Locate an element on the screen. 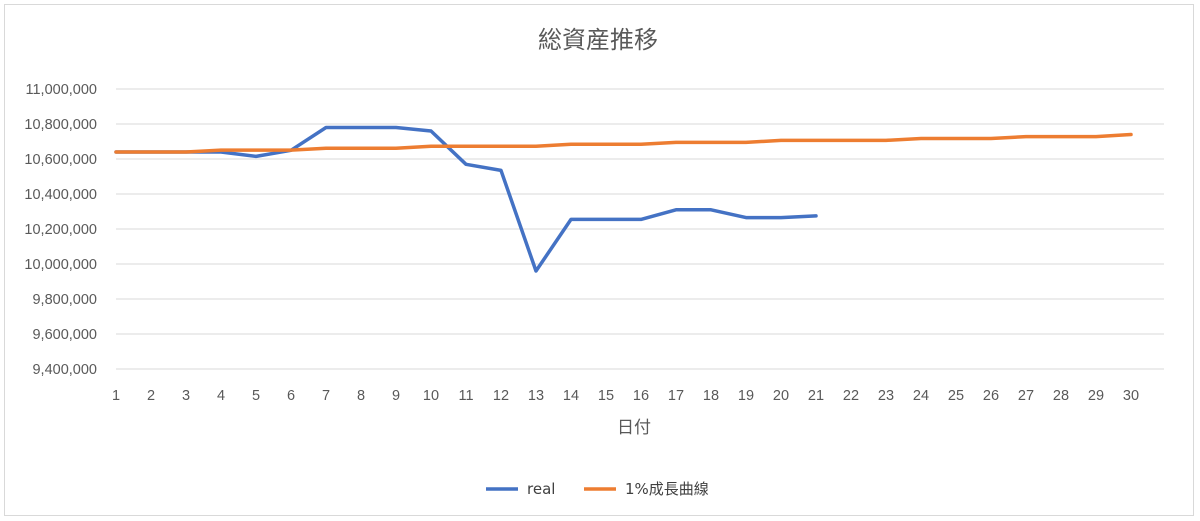 This screenshot has height=521, width=1200. y-tick-label: 10,200,000 is located at coordinates (60, 230).